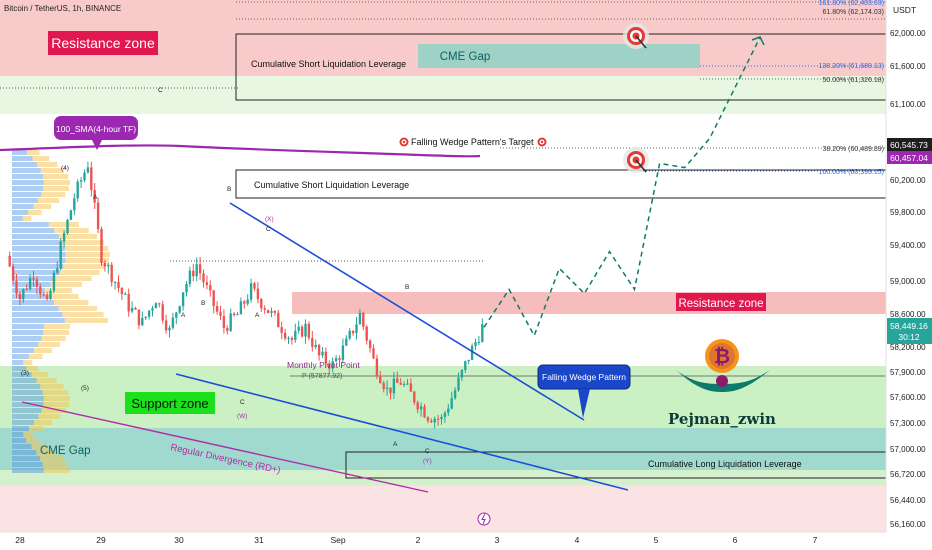  Describe the element at coordinates (656, 540) in the screenshot. I see `time-tick-label: 5` at that location.